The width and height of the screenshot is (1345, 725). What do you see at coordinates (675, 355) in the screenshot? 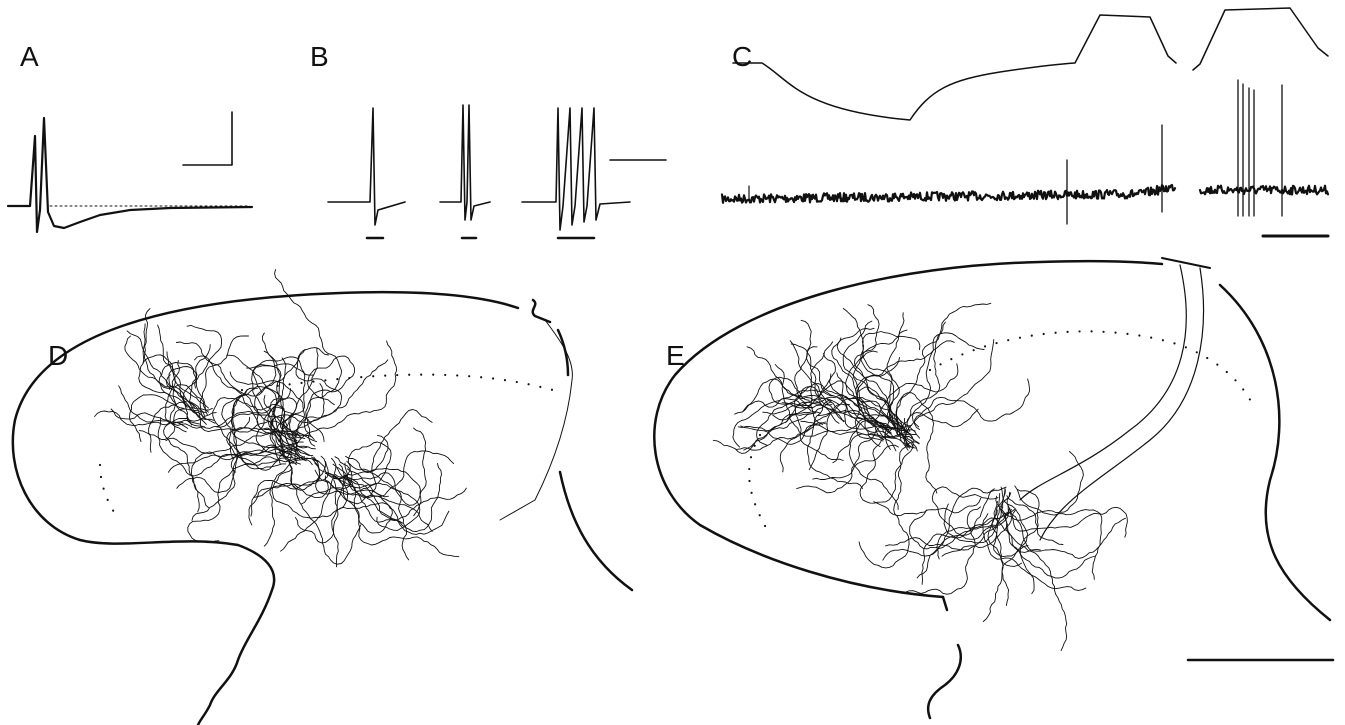
I see `panel-label: E` at bounding box center [675, 355].